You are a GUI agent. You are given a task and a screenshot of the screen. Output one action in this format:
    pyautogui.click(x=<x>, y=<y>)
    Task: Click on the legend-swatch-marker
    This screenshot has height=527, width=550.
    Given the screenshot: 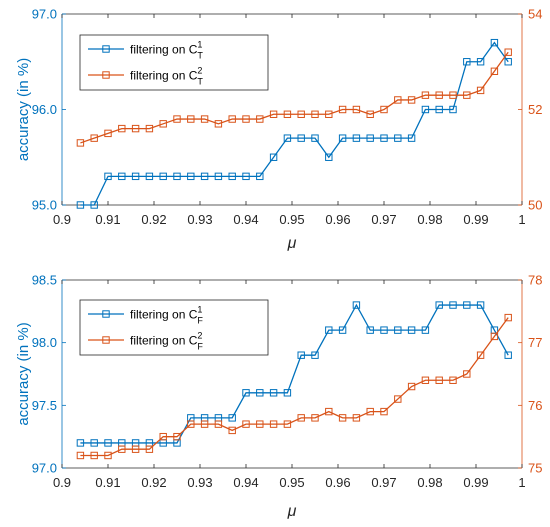 What is the action you would take?
    pyautogui.click(x=106, y=75)
    